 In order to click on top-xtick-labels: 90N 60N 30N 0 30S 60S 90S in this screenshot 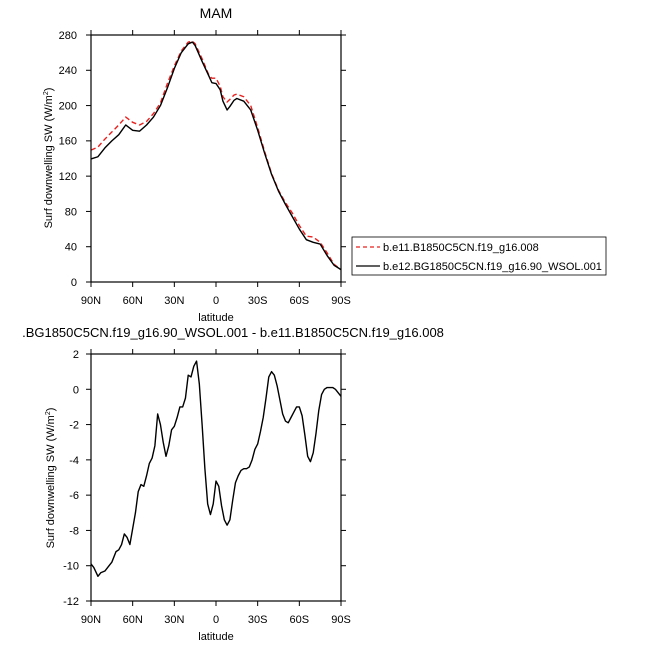, I will do `click(216, 301)`.